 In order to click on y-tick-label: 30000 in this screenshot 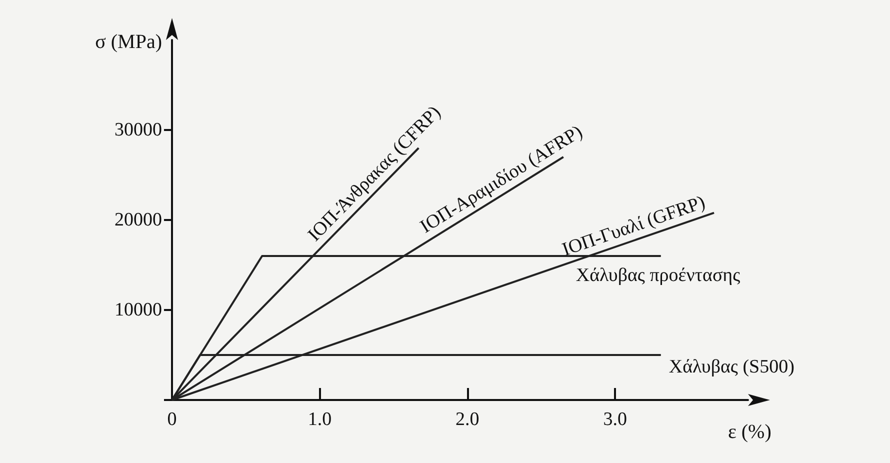, I will do `click(138, 130)`.